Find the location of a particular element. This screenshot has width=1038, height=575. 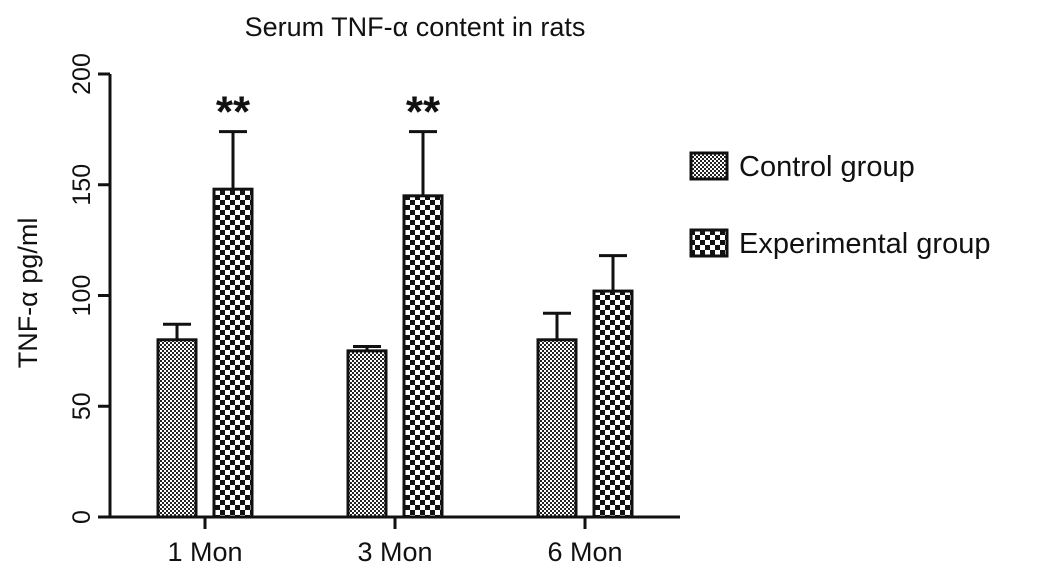

y-tick-label: 200 is located at coordinates (82, 74).